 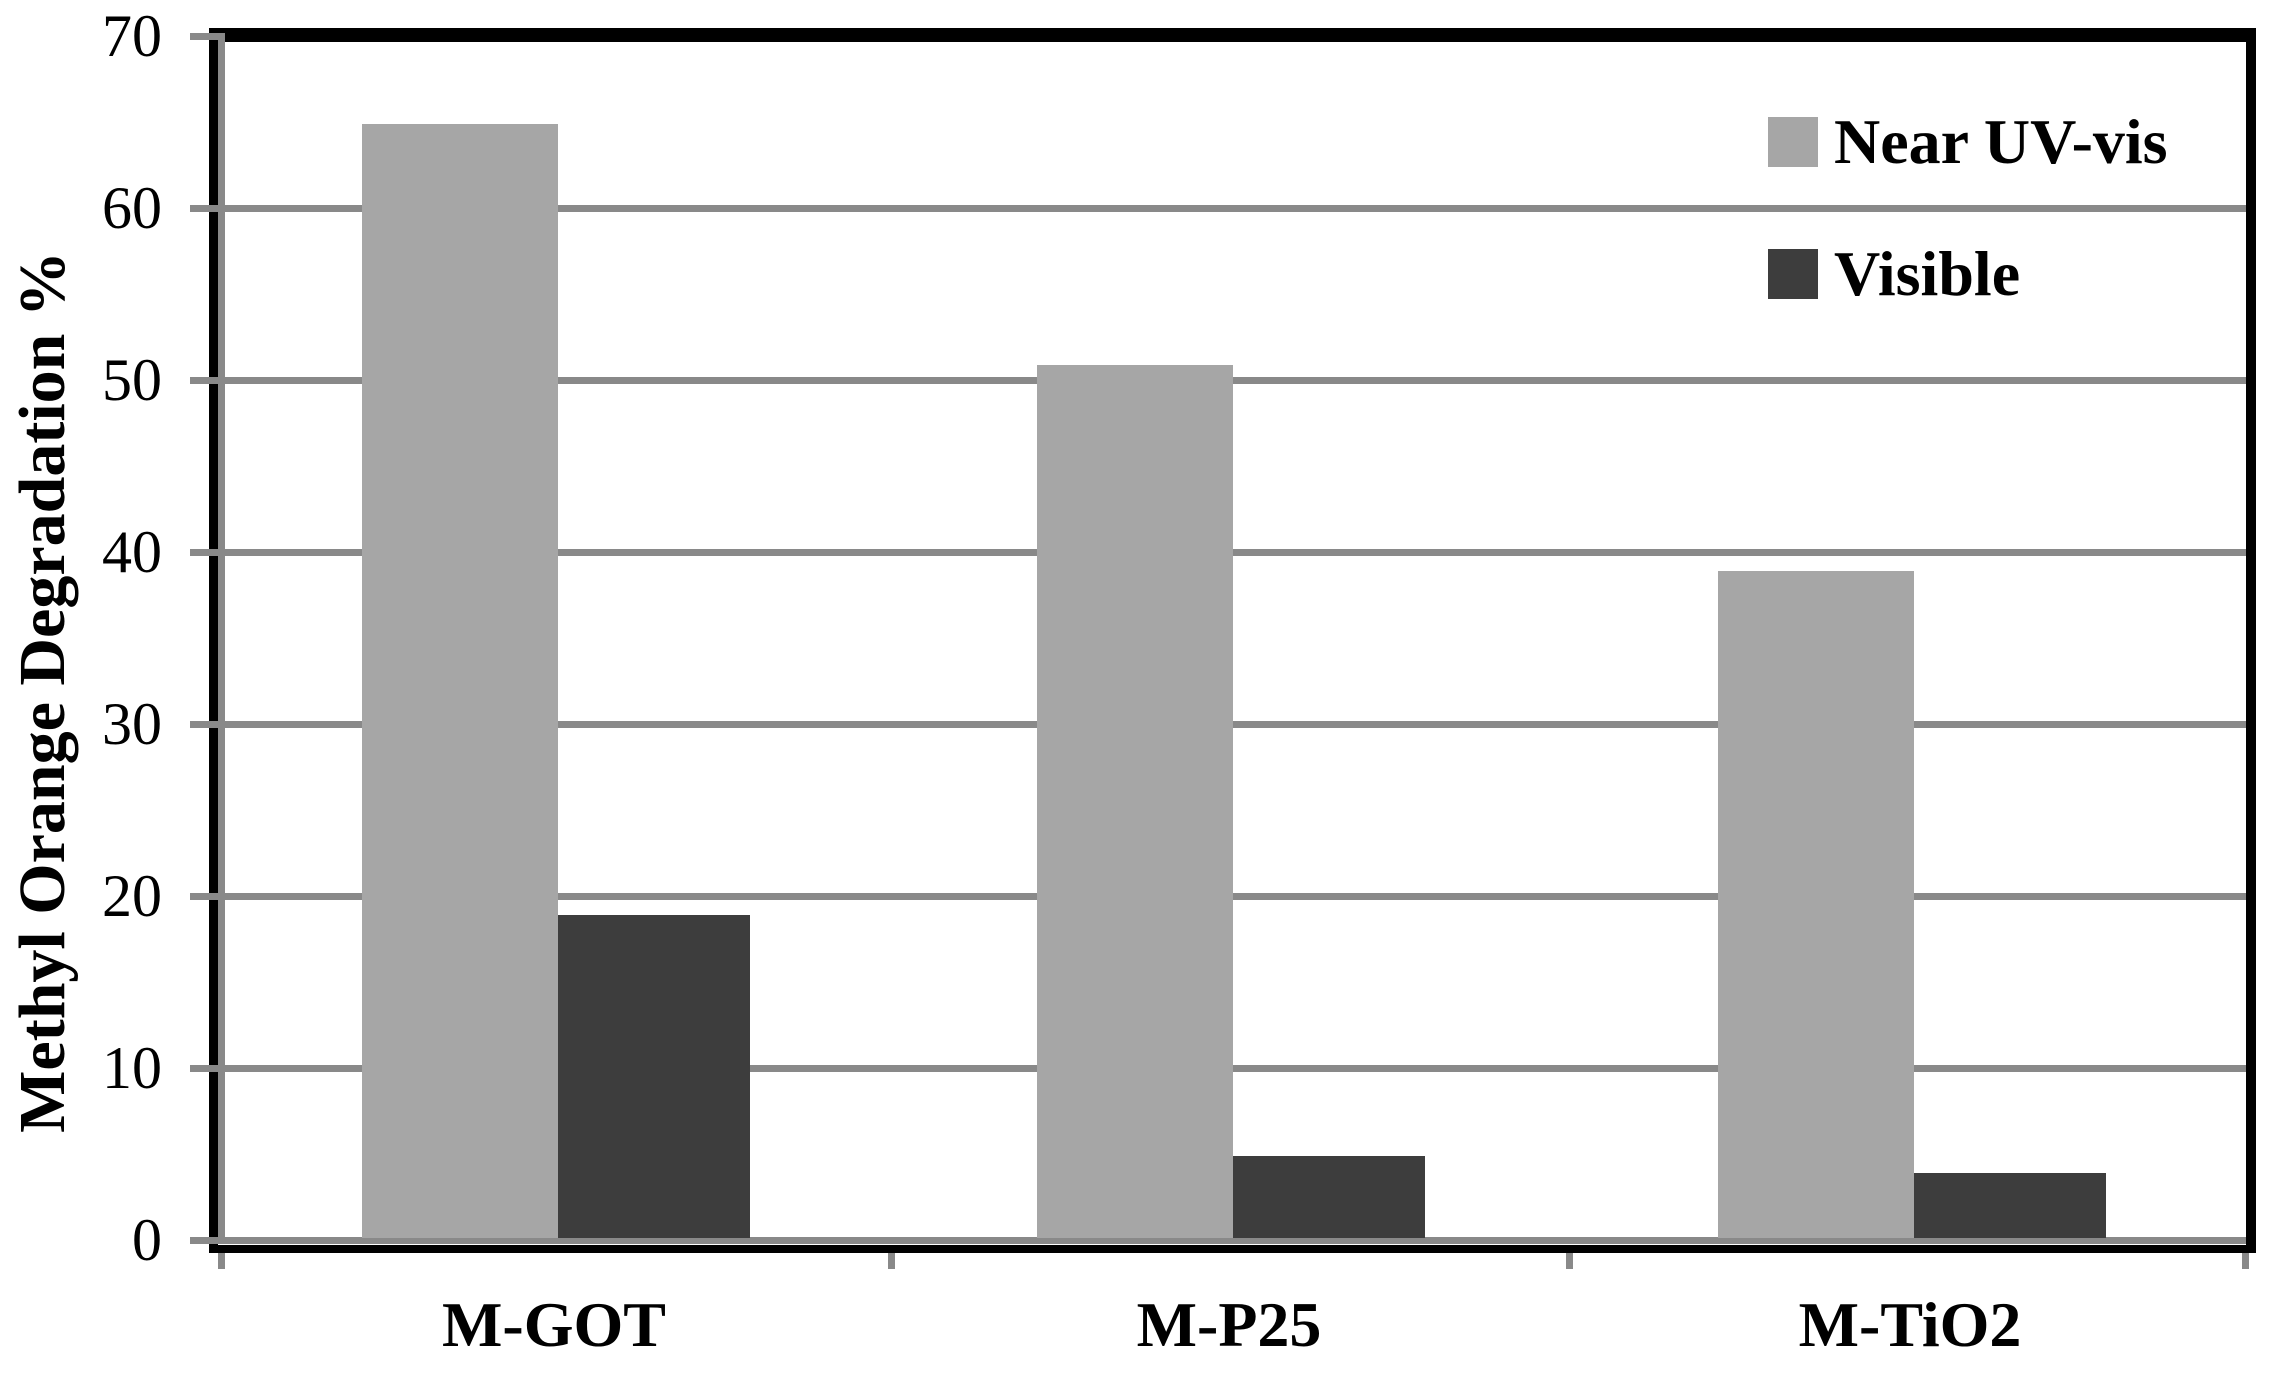 I want to click on x-category-label-m-p25: M-P25, so click(x=1229, y=1324).